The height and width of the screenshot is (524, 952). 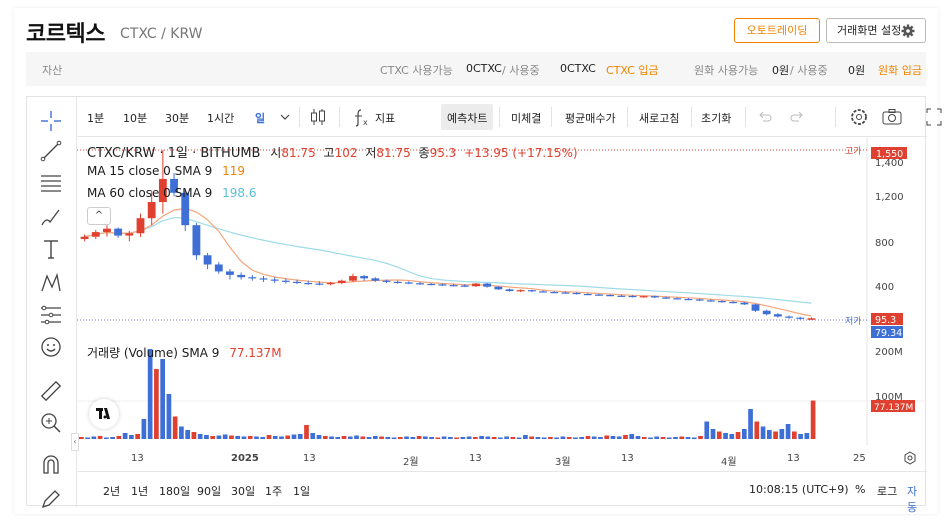 What do you see at coordinates (745, 117) in the screenshot?
I see `toolbar-divider` at bounding box center [745, 117].